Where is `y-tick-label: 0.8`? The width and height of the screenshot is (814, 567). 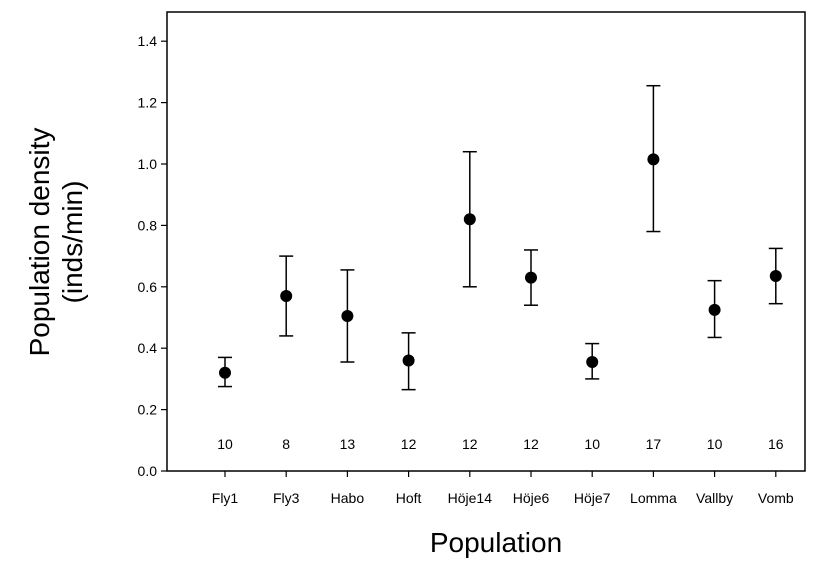 y-tick-label: 0.8 is located at coordinates (148, 225).